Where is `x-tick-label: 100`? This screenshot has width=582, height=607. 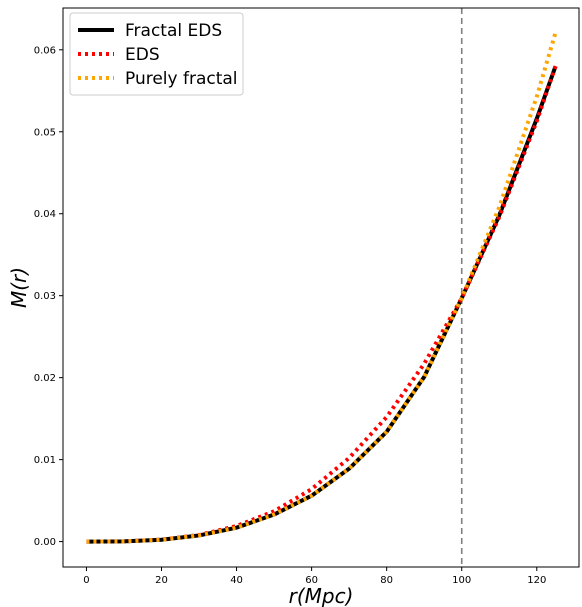
x-tick-label: 100 is located at coordinates (461, 580).